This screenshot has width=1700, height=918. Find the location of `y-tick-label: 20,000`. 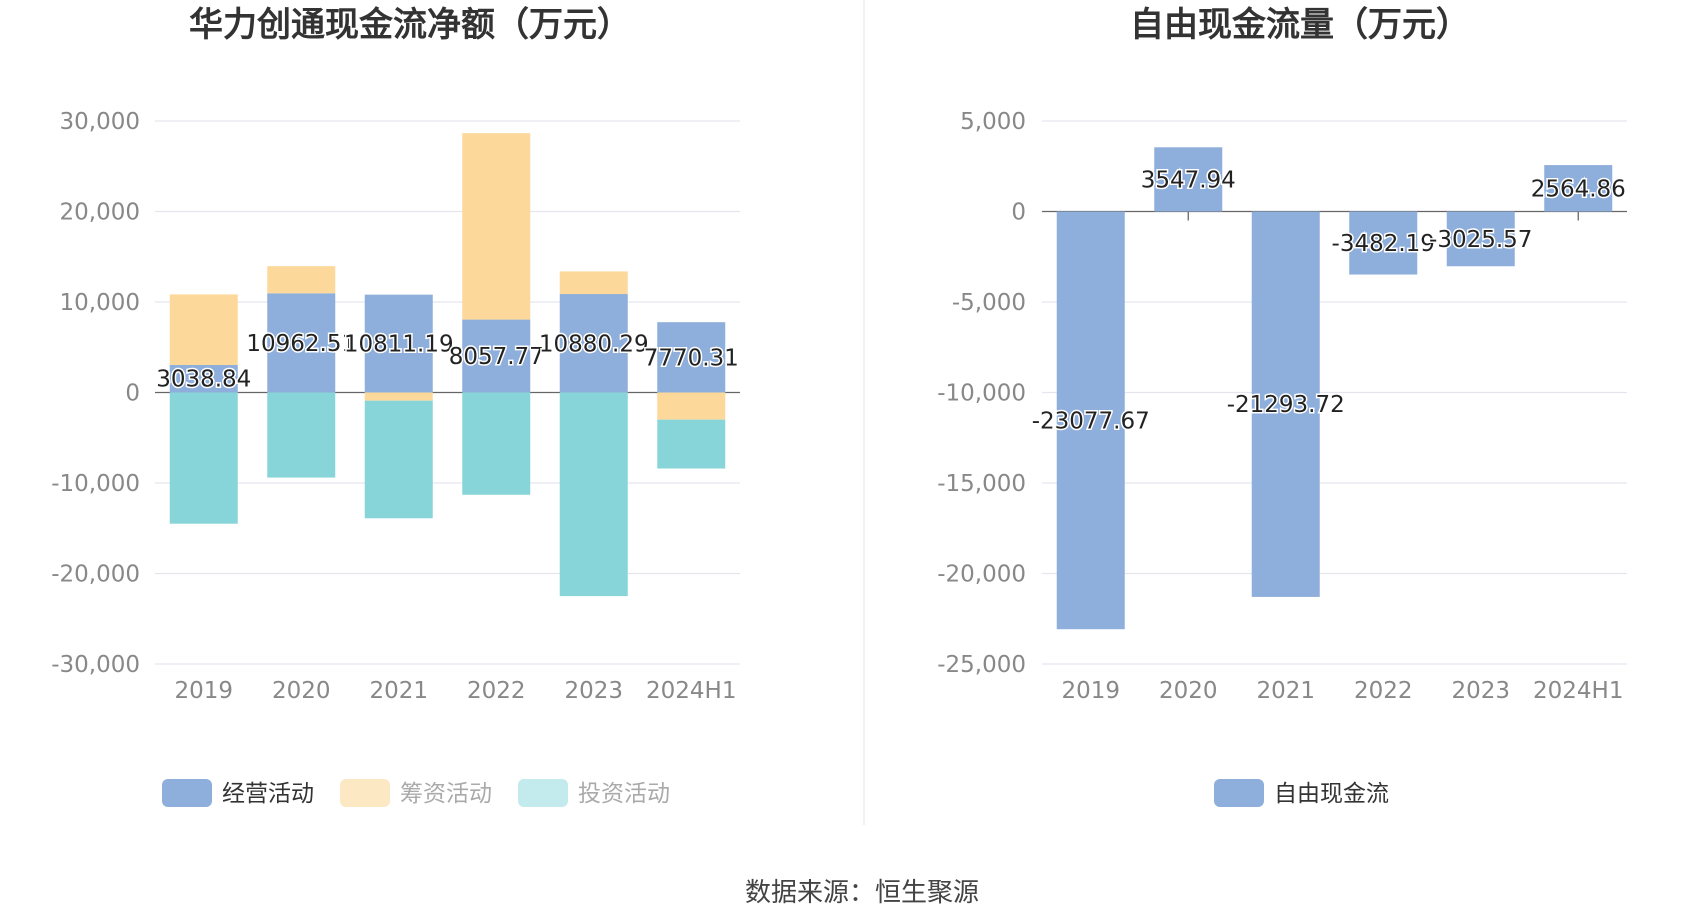

y-tick-label: 20,000 is located at coordinates (100, 213).